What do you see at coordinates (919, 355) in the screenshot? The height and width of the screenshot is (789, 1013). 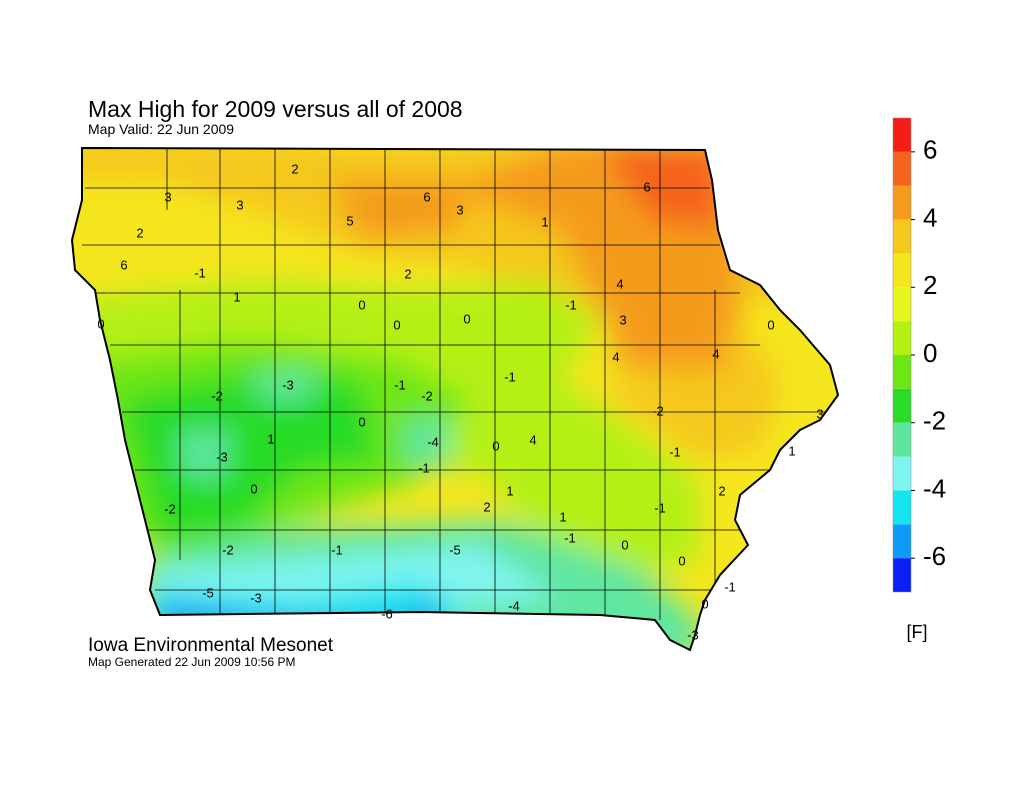 I see `colorbar: -6 -4 -2 0 2 4 6` at bounding box center [919, 355].